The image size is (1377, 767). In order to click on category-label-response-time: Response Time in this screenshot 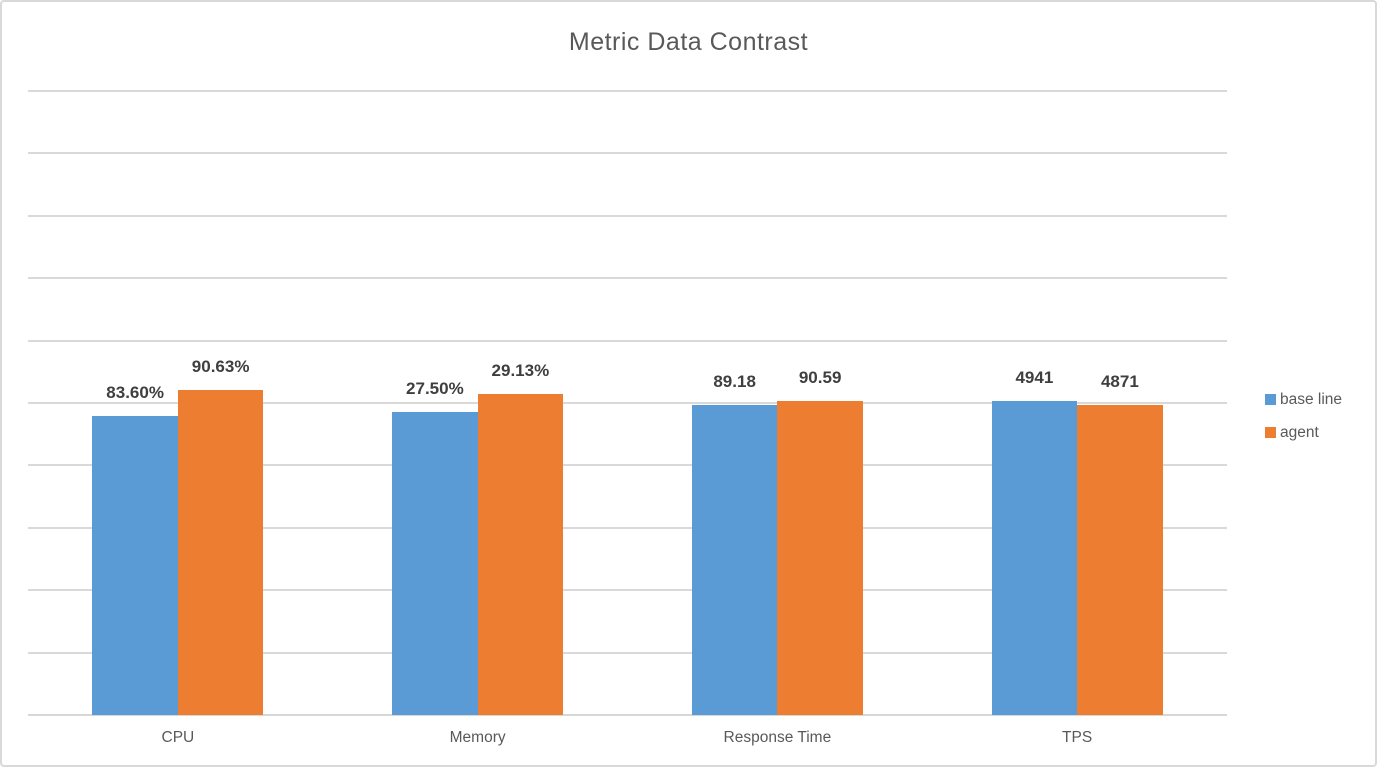, I will do `click(777, 737)`.